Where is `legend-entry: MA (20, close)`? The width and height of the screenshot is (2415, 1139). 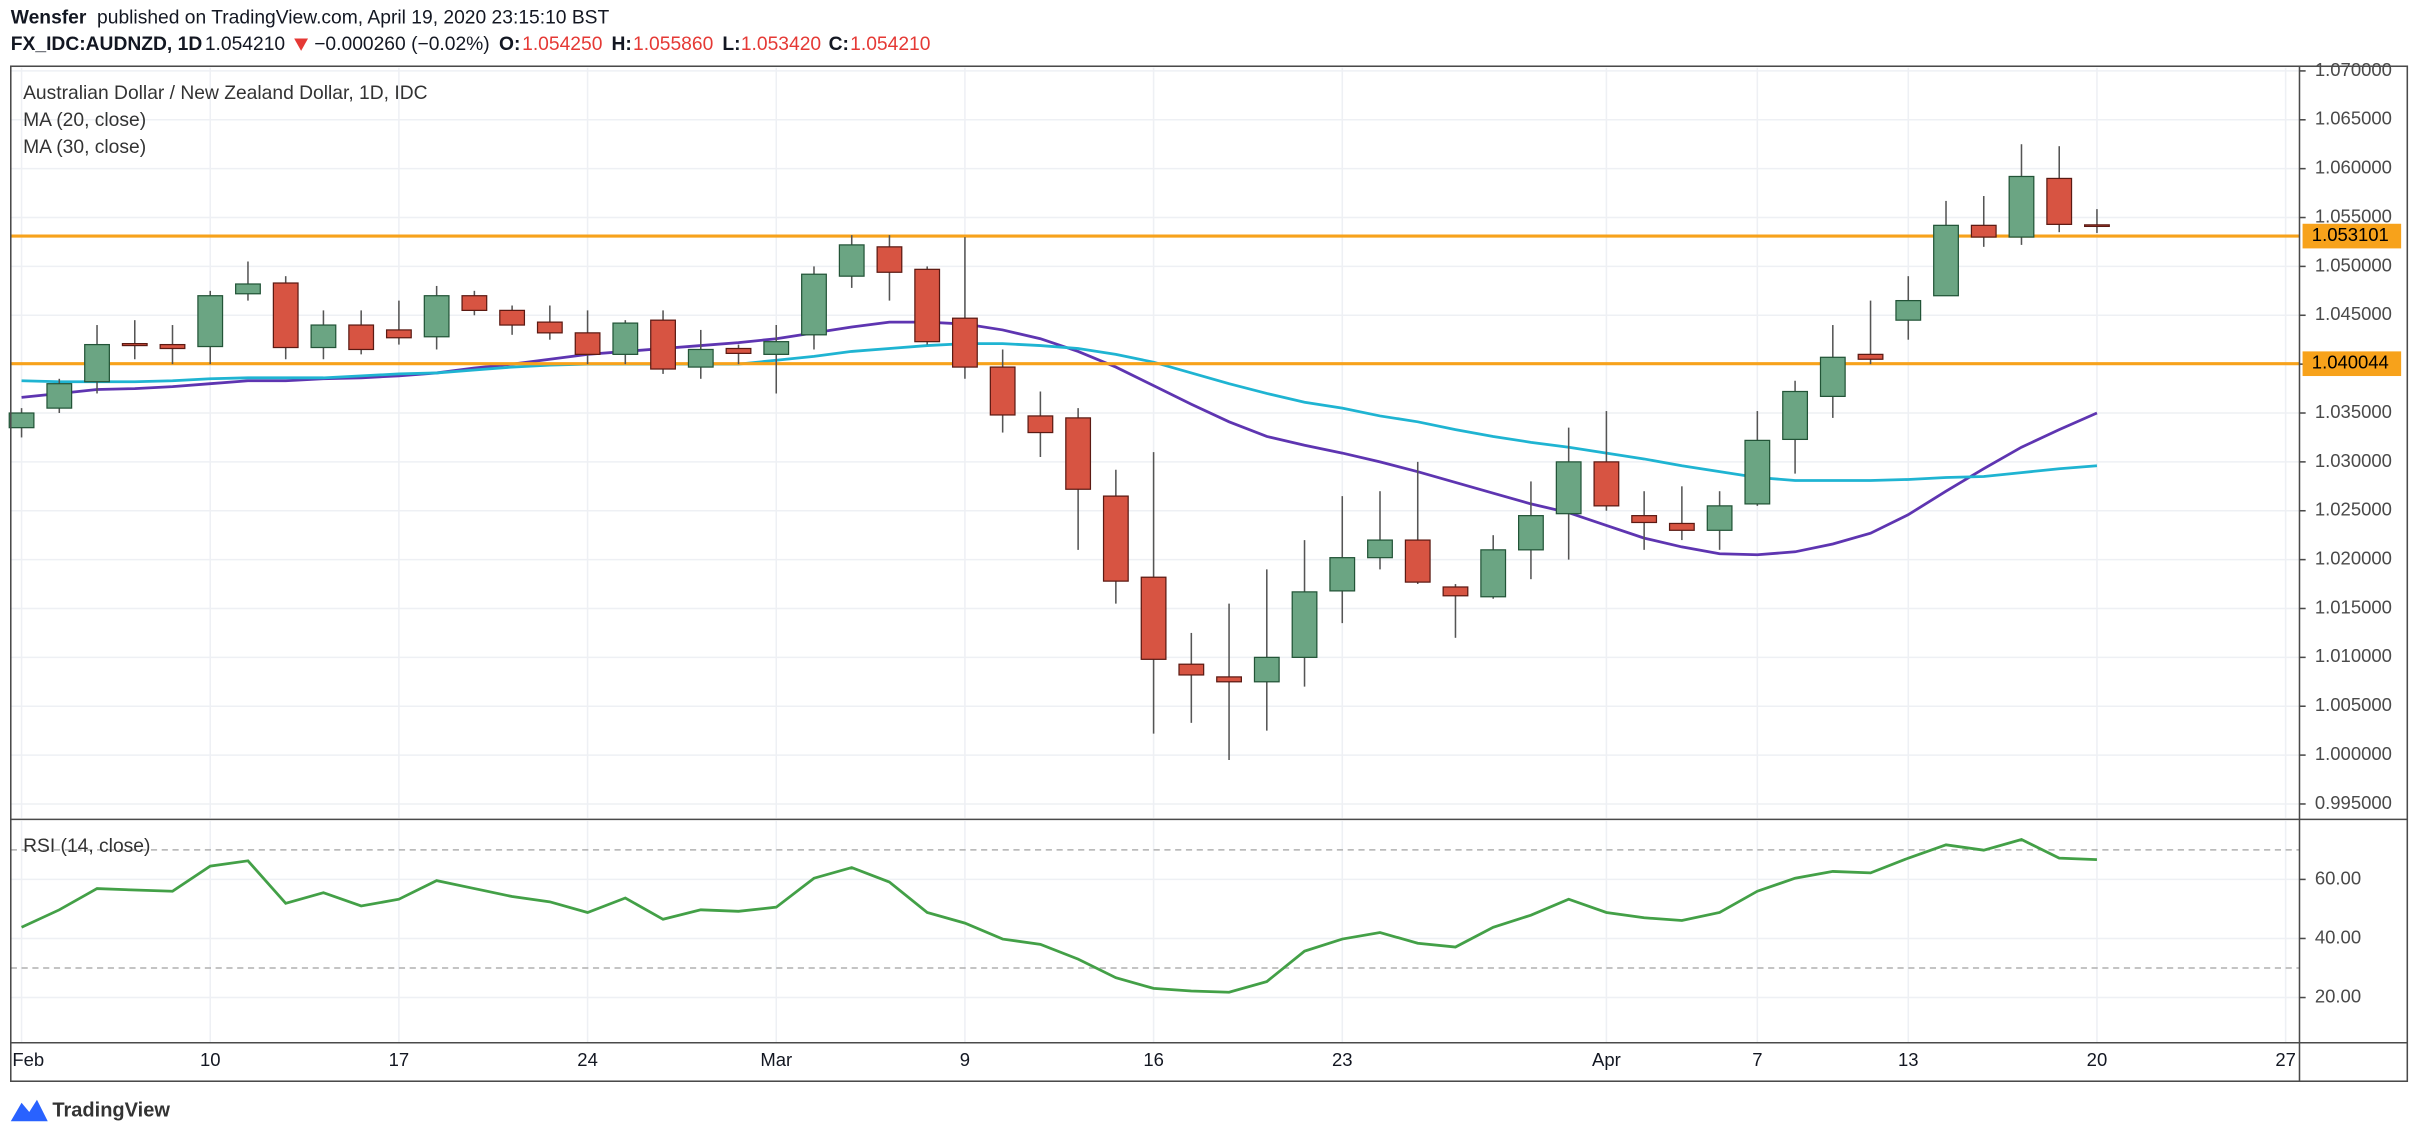 legend-entry: MA (20, close) is located at coordinates (84, 120).